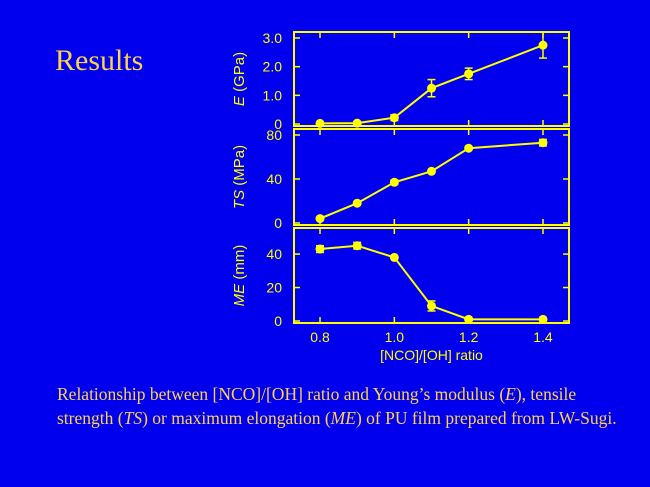  Describe the element at coordinates (239, 294) in the screenshot. I see `y-axis-symbol: ME` at that location.